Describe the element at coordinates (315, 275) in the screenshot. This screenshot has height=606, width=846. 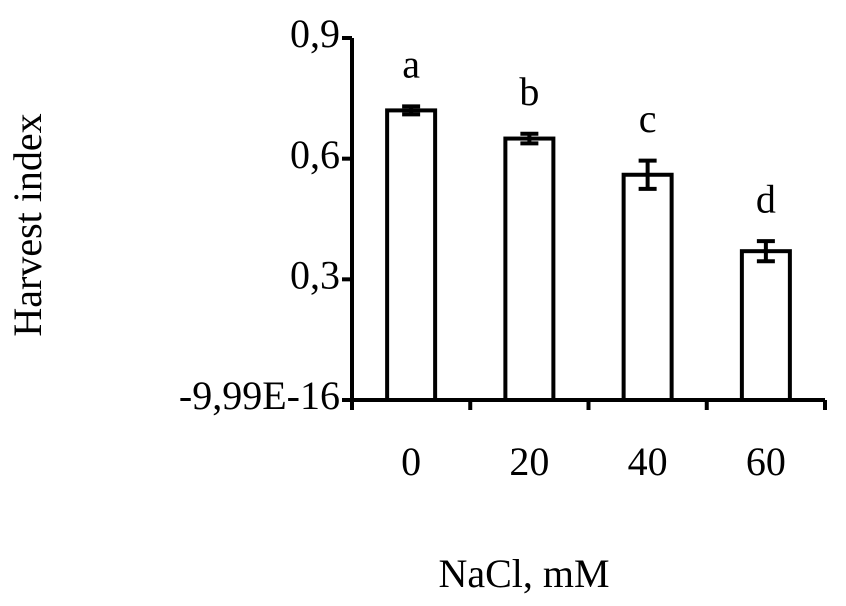
I see `y-tick-label: 0,3` at that location.